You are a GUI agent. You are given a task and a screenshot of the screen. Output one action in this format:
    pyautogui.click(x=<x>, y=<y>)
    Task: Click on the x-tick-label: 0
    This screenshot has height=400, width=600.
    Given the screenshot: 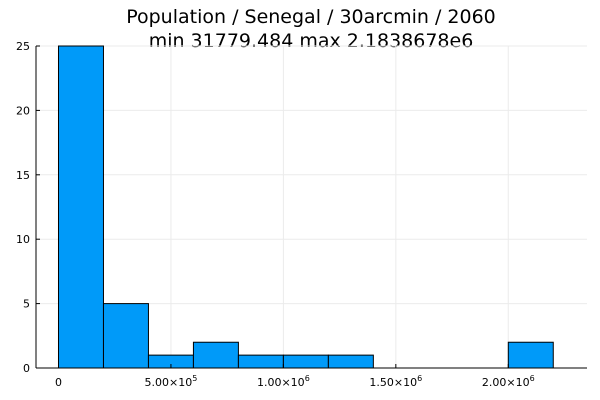 What is the action you would take?
    pyautogui.click(x=58, y=382)
    